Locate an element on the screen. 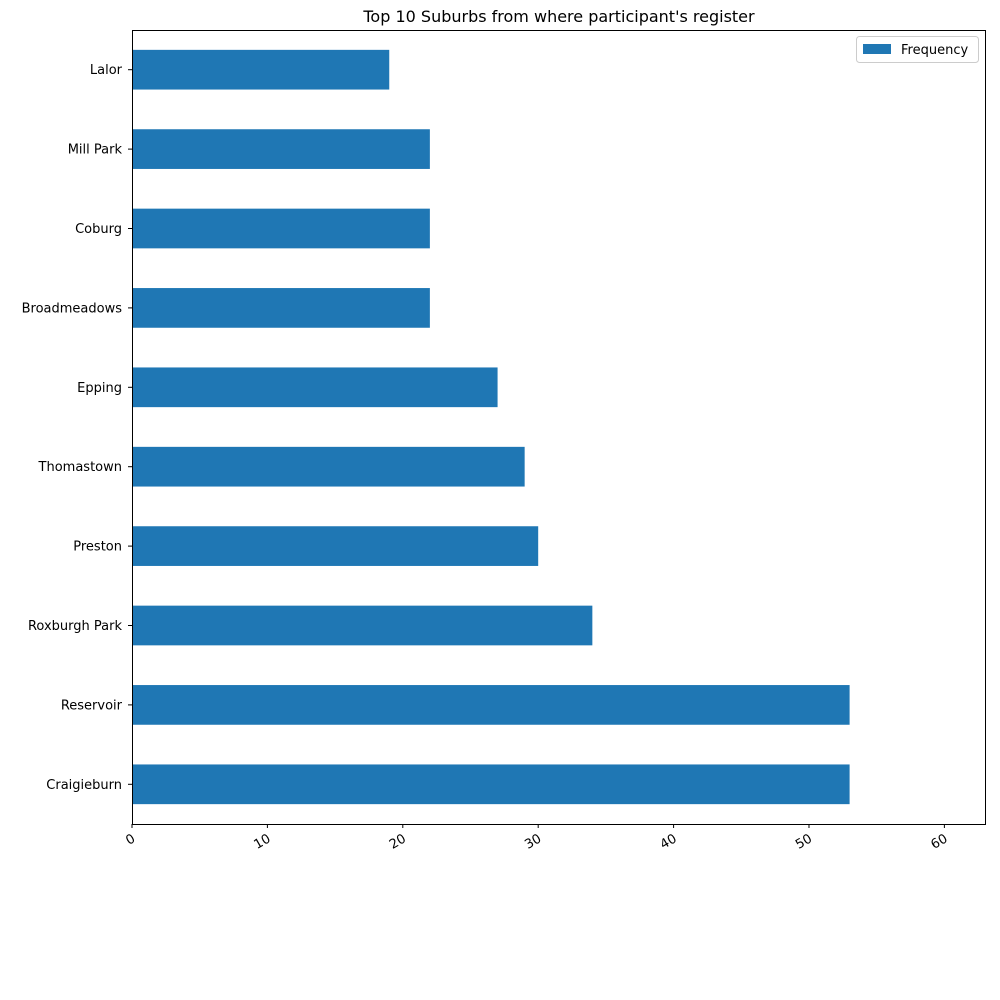 The width and height of the screenshot is (1000, 1000). bar-preston is located at coordinates (335, 546).